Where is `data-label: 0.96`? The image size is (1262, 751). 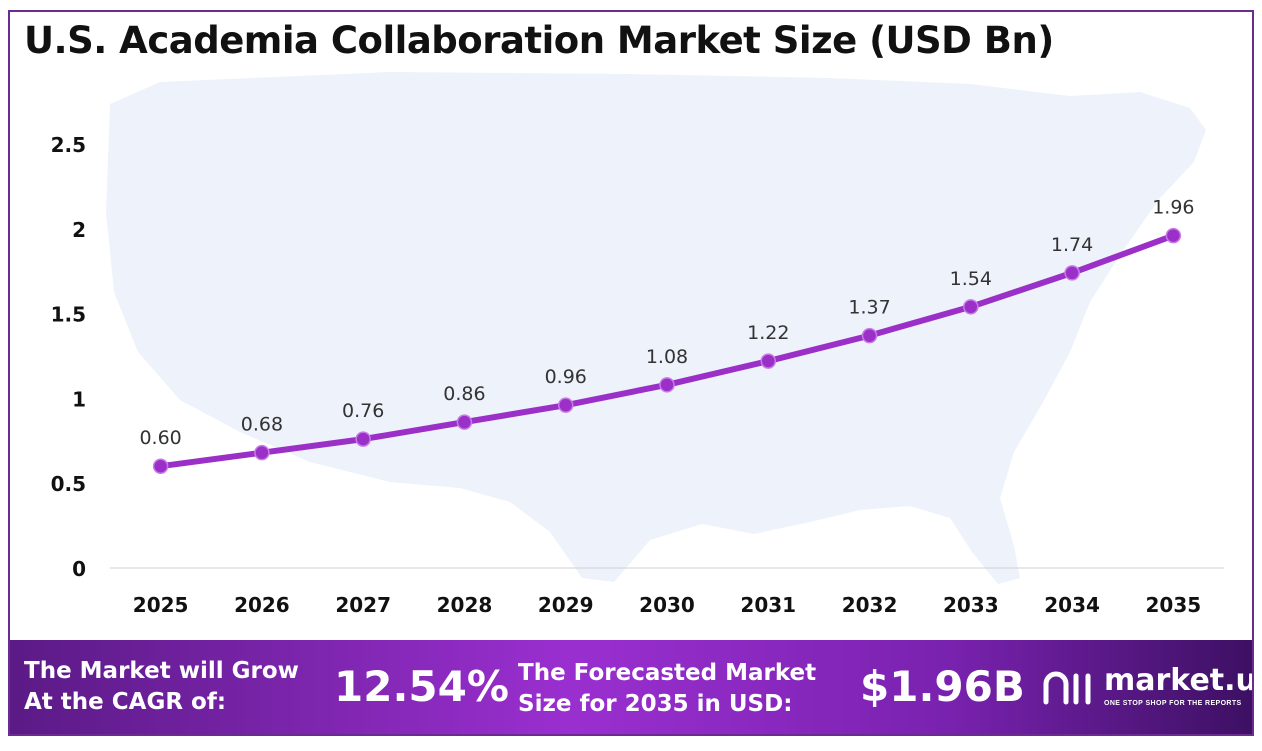 data-label: 0.96 is located at coordinates (566, 377).